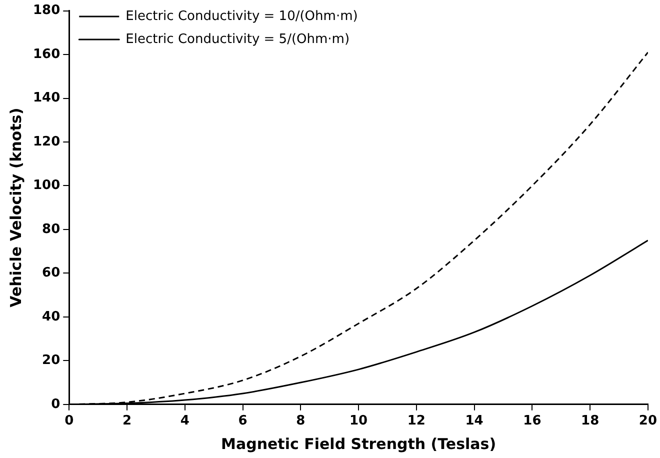  Describe the element at coordinates (51, 316) in the screenshot. I see `y-tick-label: 40` at that location.